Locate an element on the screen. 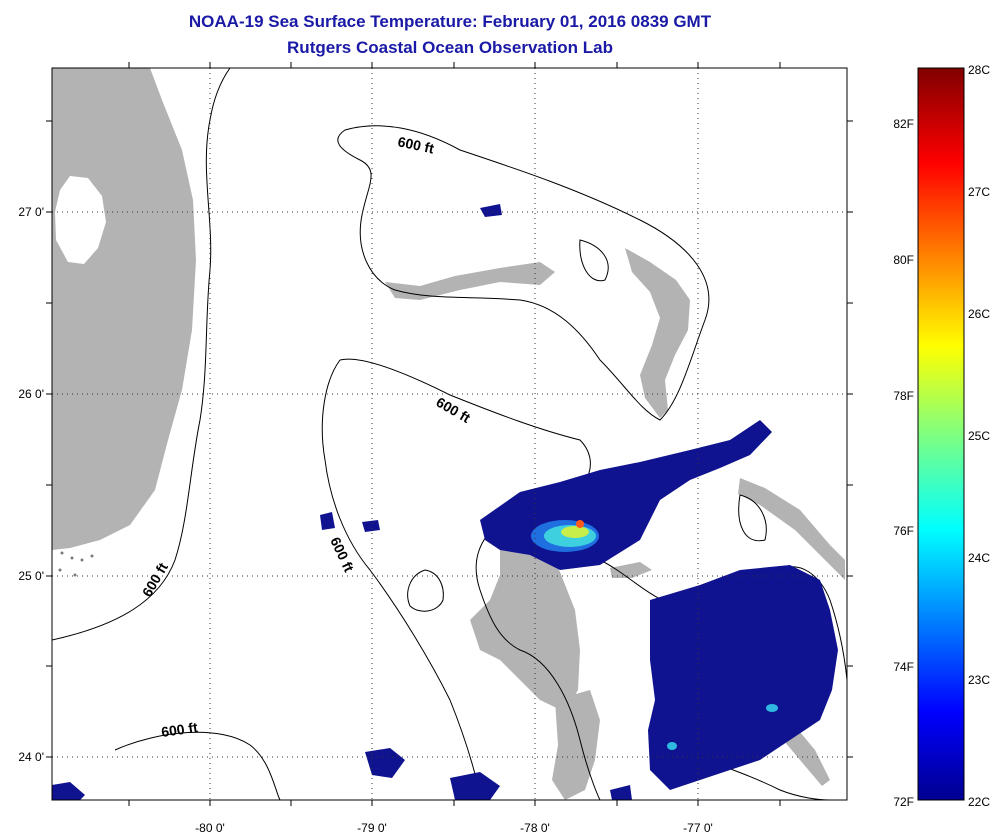 Image resolution: width=1000 pixels, height=840 pixels. florida-land is located at coordinates (124, 309).